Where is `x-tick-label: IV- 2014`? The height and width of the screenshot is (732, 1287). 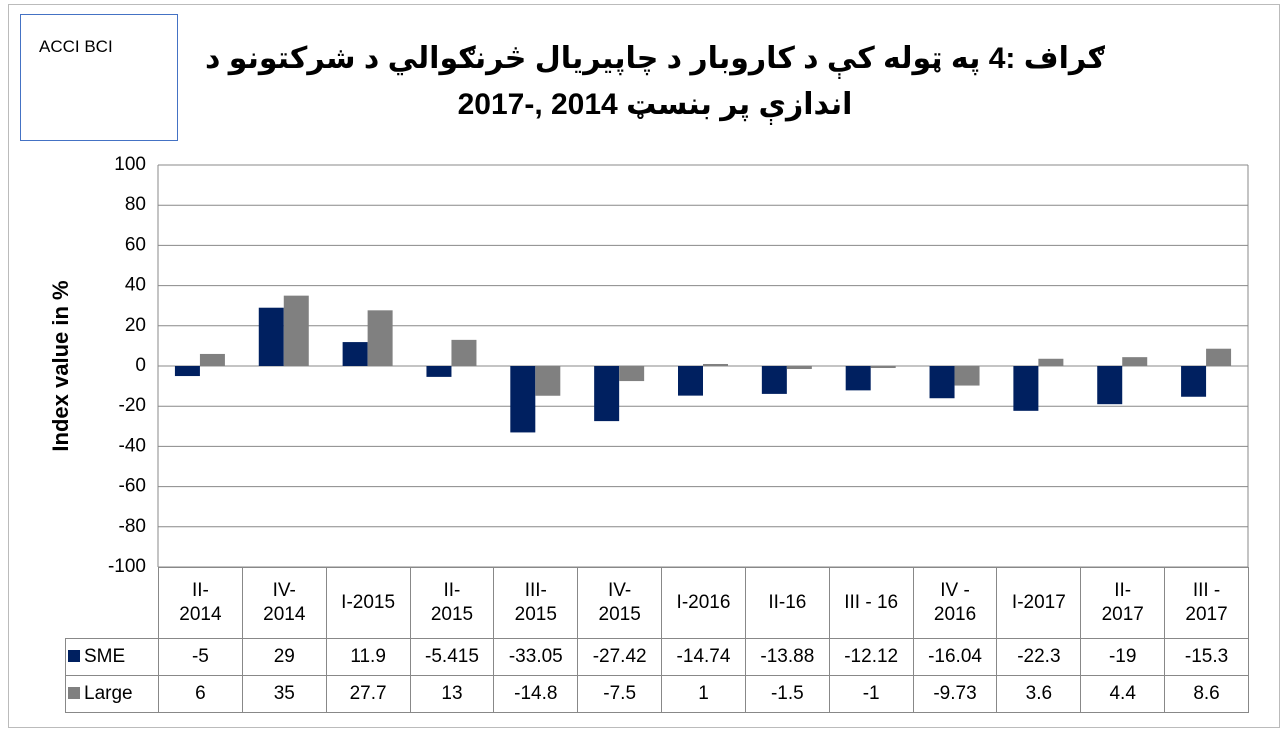
x-tick-label: IV- 2014 is located at coordinates (284, 603).